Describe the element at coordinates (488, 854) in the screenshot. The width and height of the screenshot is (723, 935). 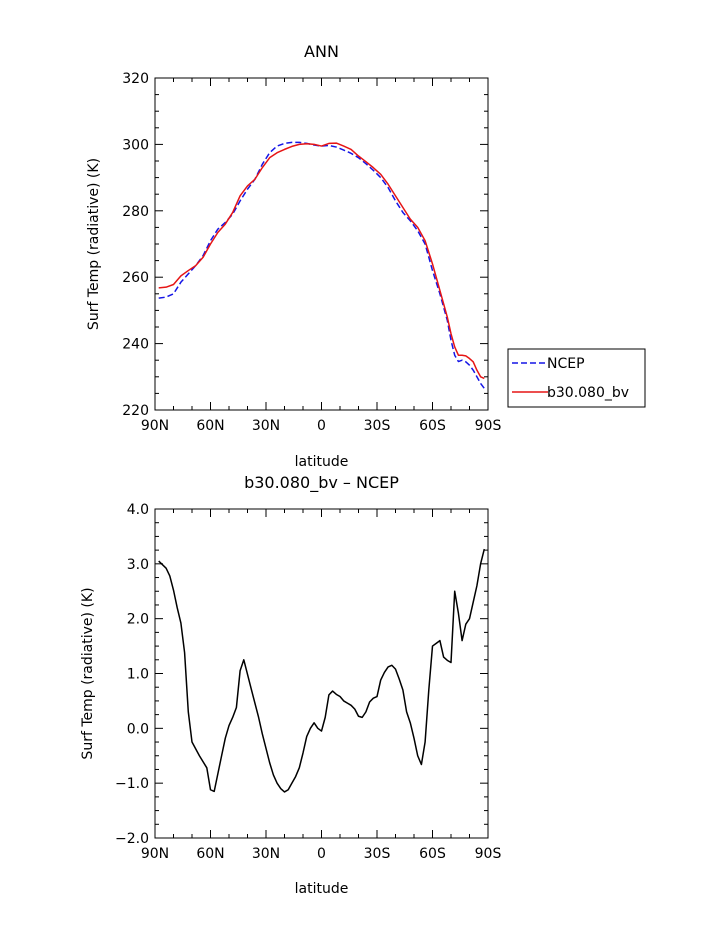
I see `bottom-x-tick-label: 90S` at that location.